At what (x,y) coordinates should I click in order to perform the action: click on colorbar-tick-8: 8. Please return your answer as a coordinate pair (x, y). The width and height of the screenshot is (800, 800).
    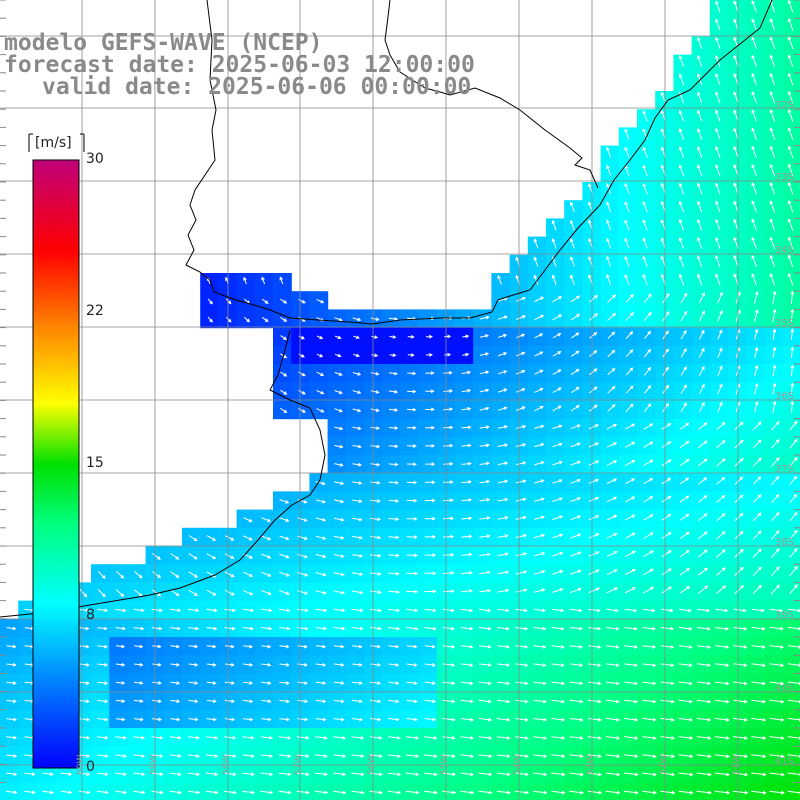
    Looking at the image, I should click on (90, 615).